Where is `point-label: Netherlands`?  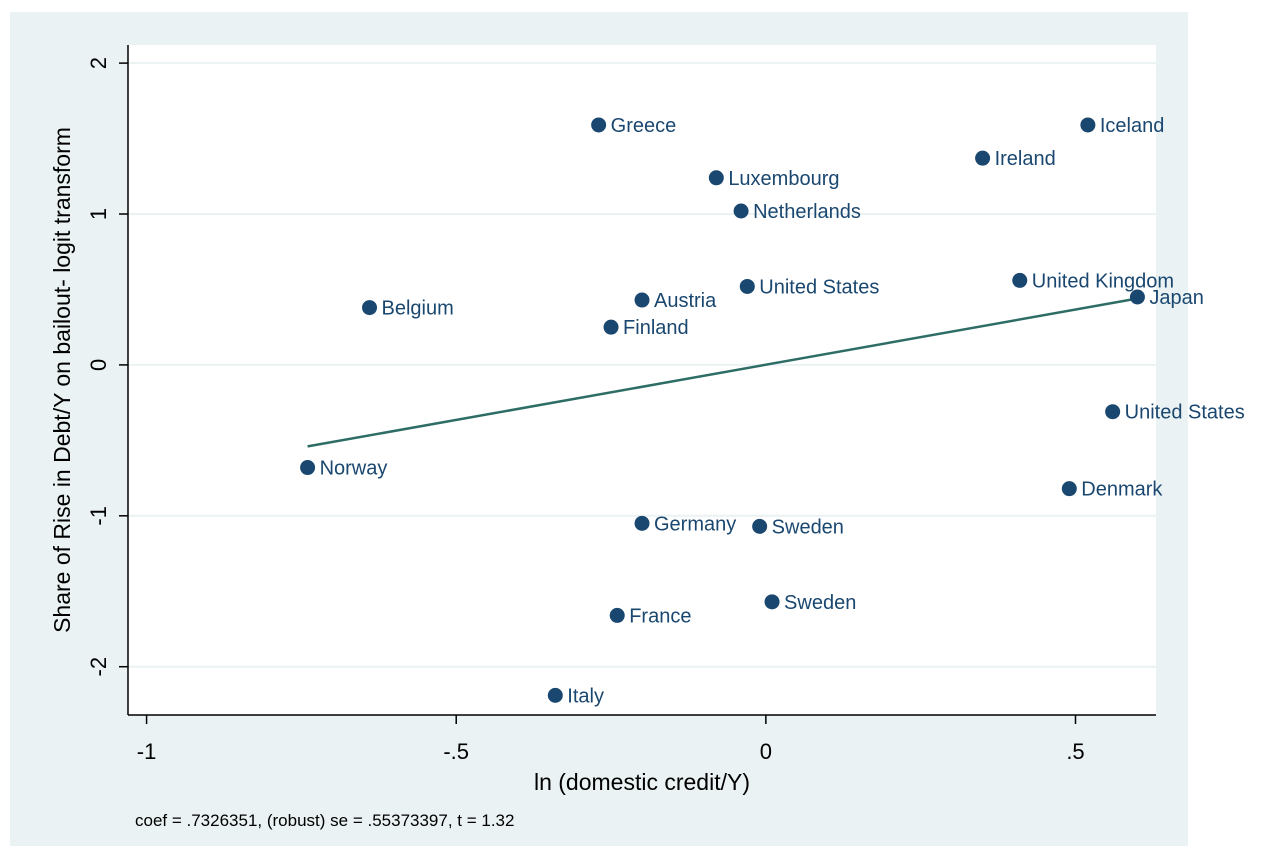 point-label: Netherlands is located at coordinates (807, 212).